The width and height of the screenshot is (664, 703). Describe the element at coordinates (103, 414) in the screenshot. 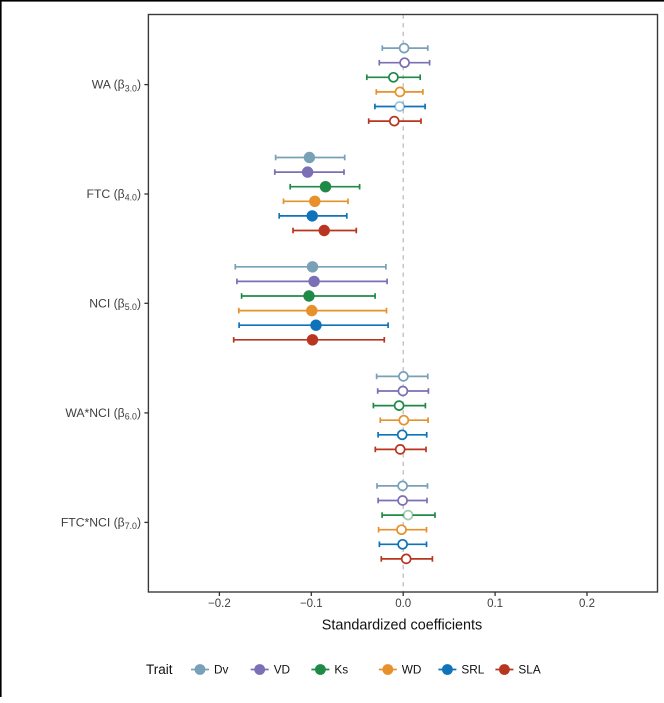

I see `svg-text: WA*NCI (β6.0)` at that location.